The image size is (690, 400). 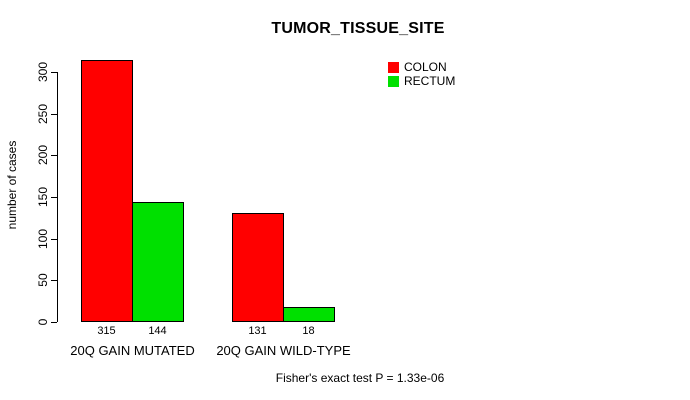 I want to click on y-axis-label: number of cases, so click(x=12, y=185).